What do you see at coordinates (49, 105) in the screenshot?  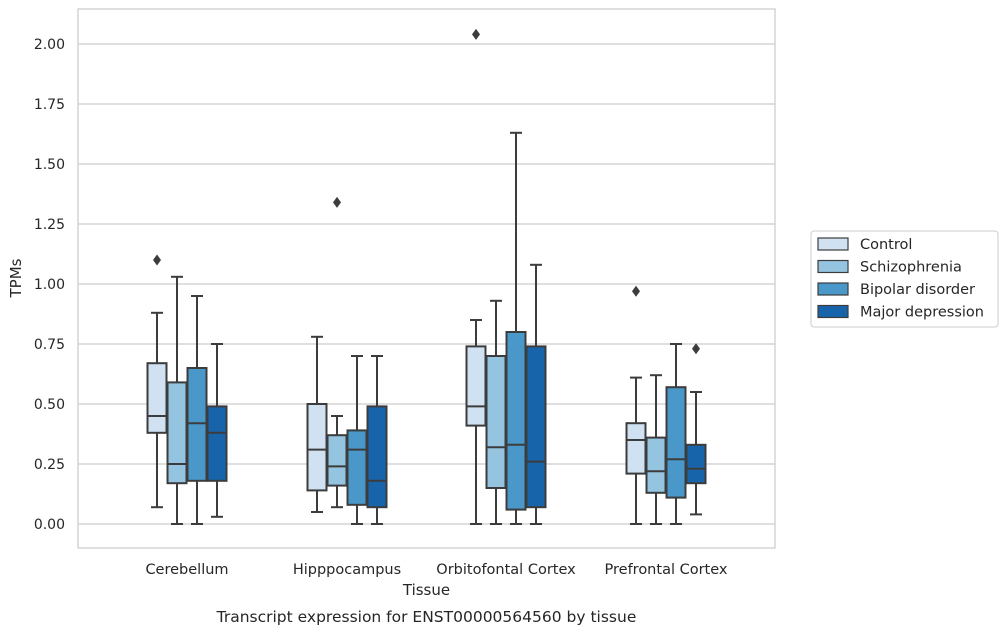 I see `y-tick-label: 1.75` at bounding box center [49, 105].